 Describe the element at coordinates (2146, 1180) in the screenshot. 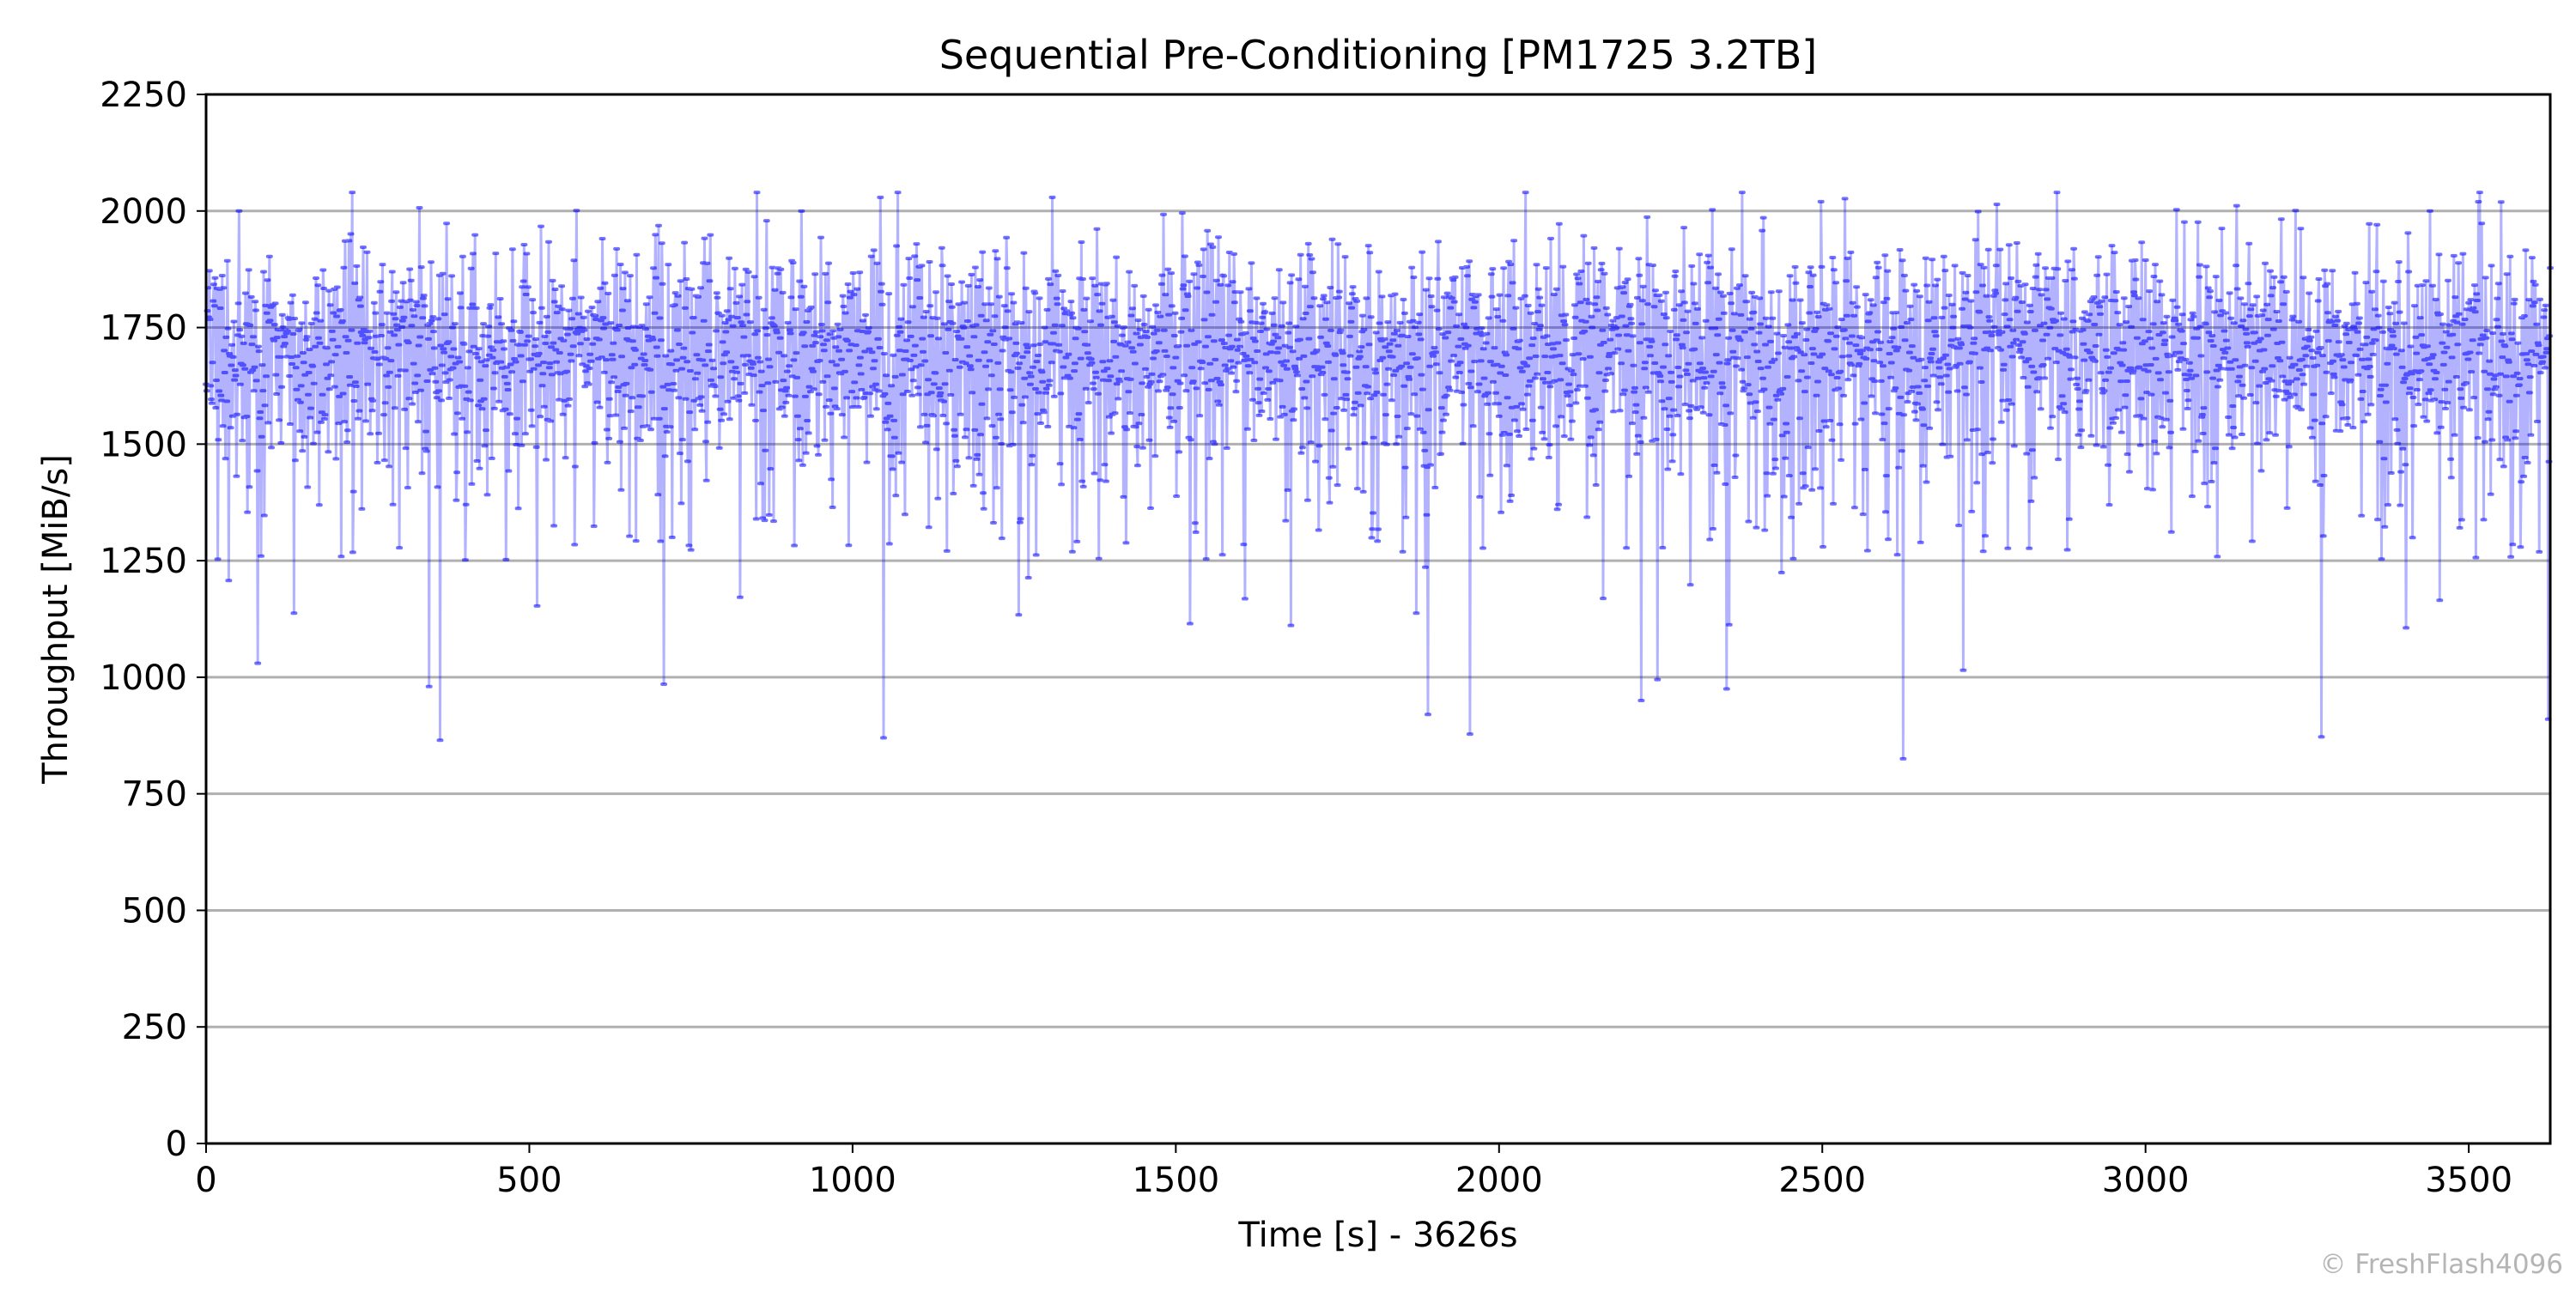

I see `x-tick-label: 3000` at that location.